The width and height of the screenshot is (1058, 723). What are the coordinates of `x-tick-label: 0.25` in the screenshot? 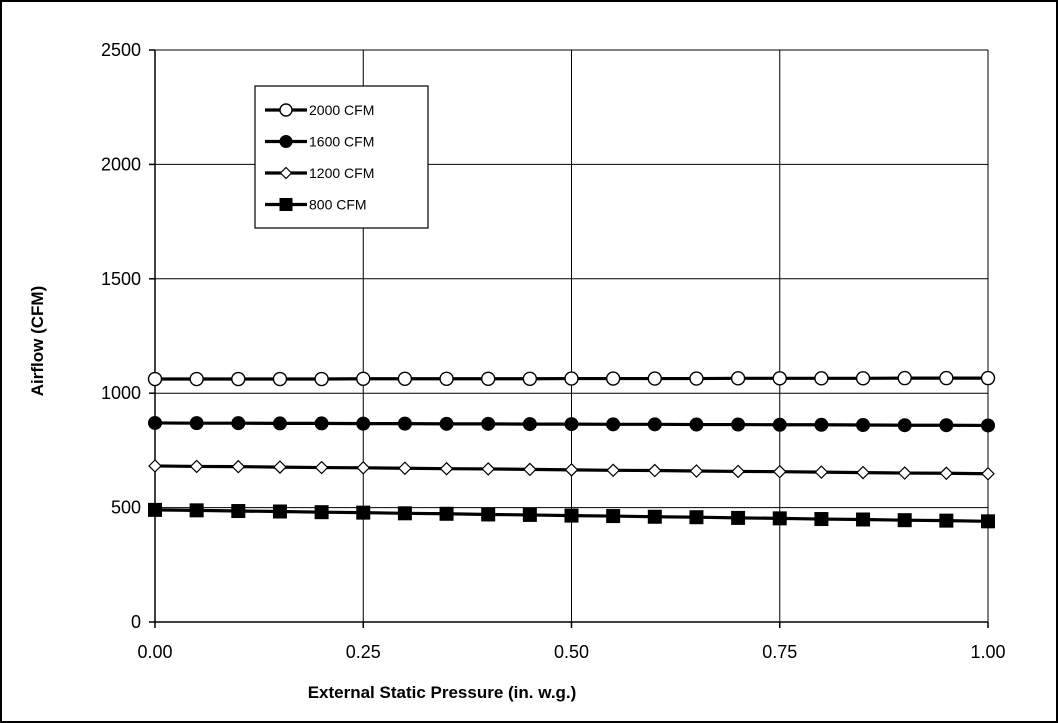 It's located at (363, 652).